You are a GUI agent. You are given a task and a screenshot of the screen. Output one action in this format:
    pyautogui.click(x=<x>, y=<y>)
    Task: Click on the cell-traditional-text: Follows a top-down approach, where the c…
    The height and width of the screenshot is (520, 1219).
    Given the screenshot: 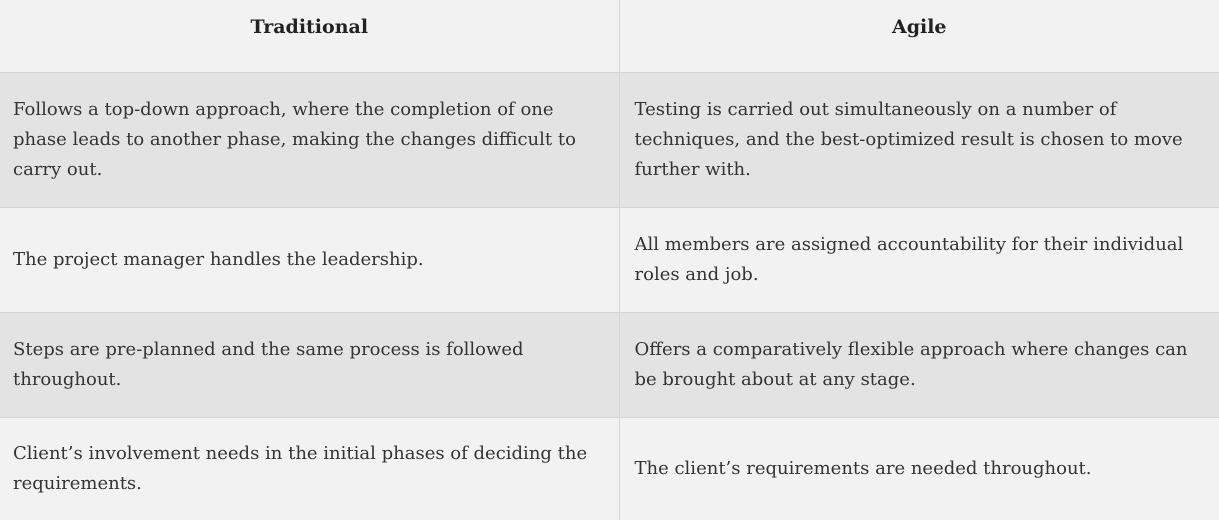 What is the action you would take?
    pyautogui.click(x=294, y=139)
    